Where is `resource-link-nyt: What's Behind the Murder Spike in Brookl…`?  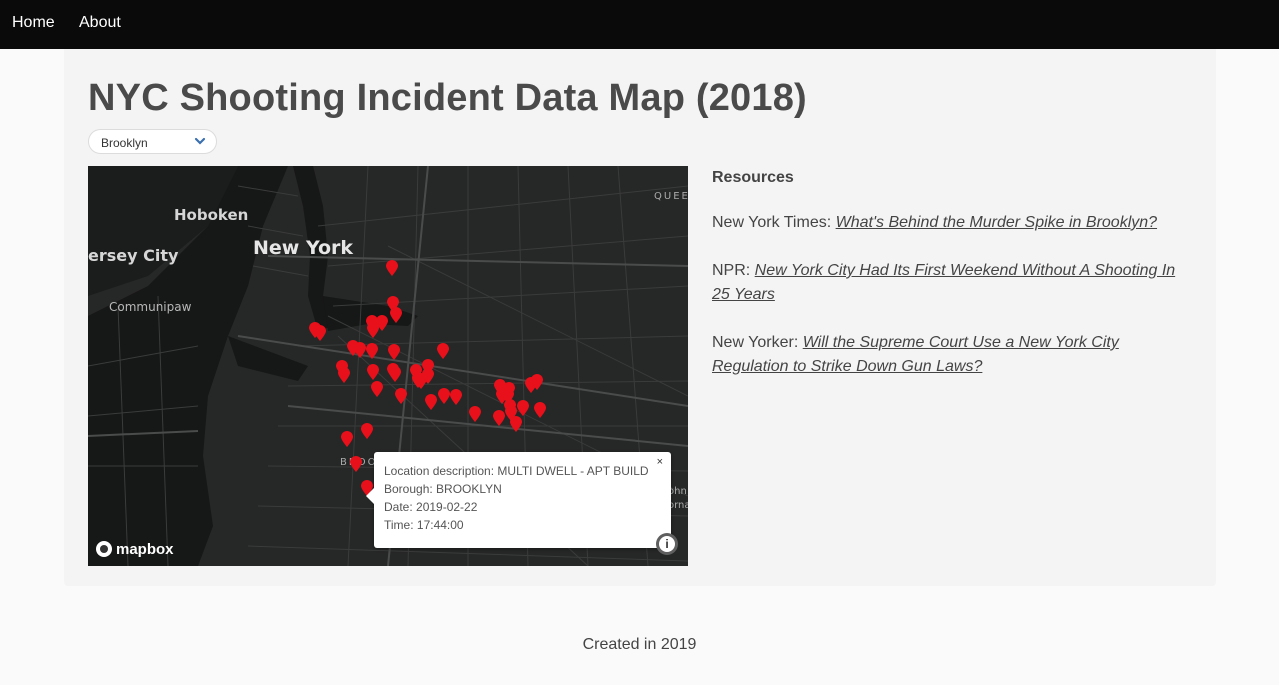 resource-link-nyt: What's Behind the Murder Spike in Brookl… is located at coordinates (996, 222).